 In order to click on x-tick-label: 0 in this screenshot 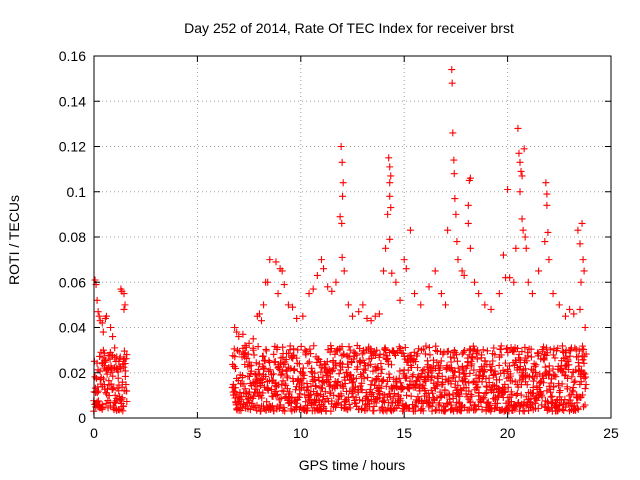, I will do `click(94, 433)`.